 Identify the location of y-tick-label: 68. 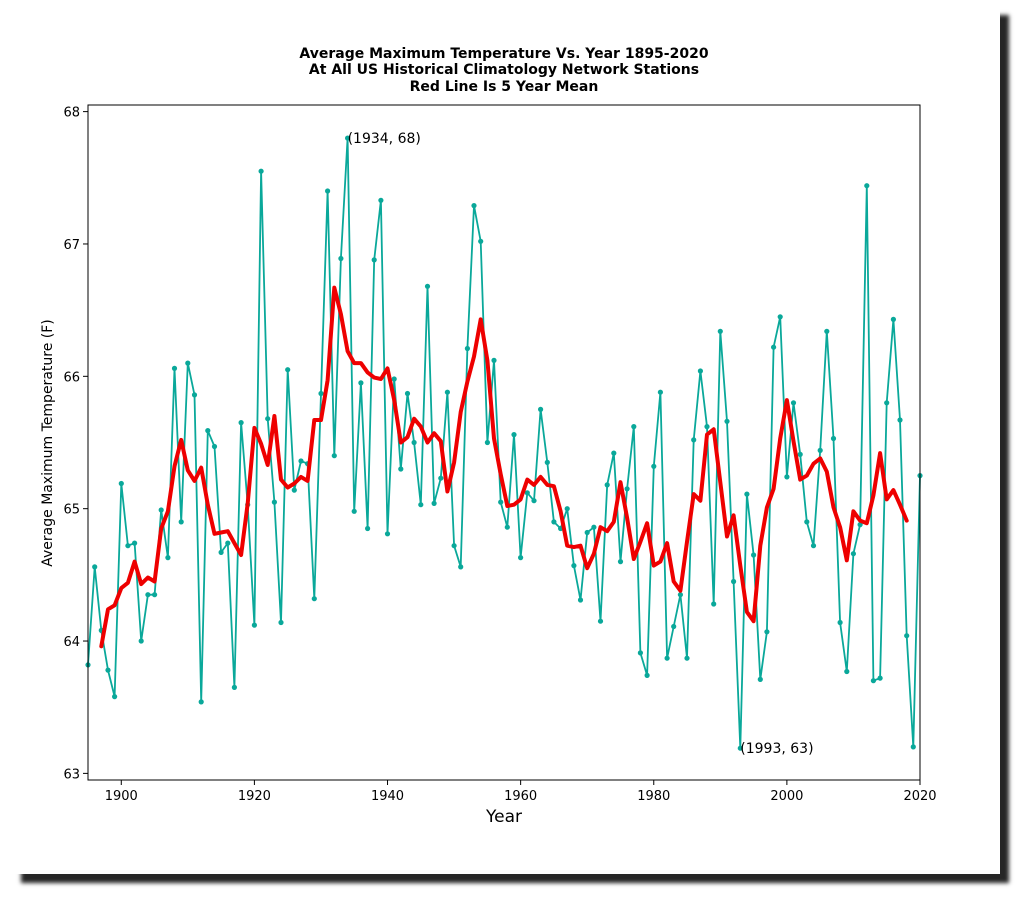
(71, 113).